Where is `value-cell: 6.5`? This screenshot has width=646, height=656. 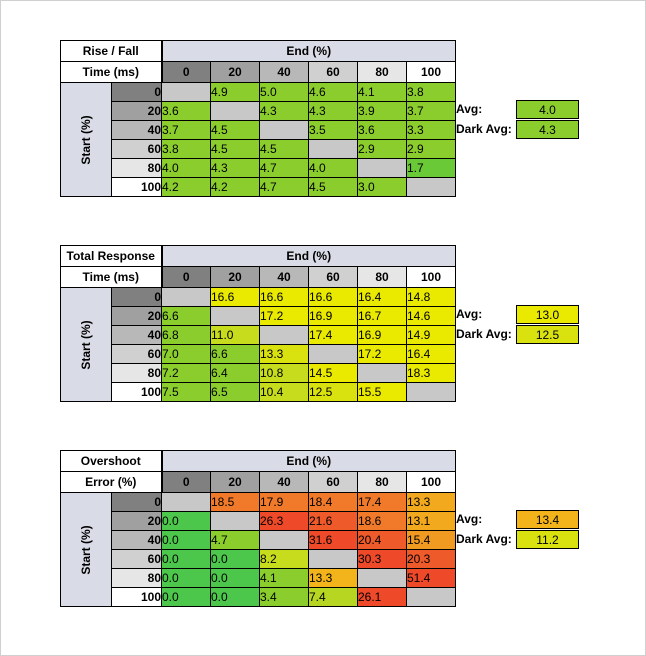 value-cell: 6.5 is located at coordinates (235, 392).